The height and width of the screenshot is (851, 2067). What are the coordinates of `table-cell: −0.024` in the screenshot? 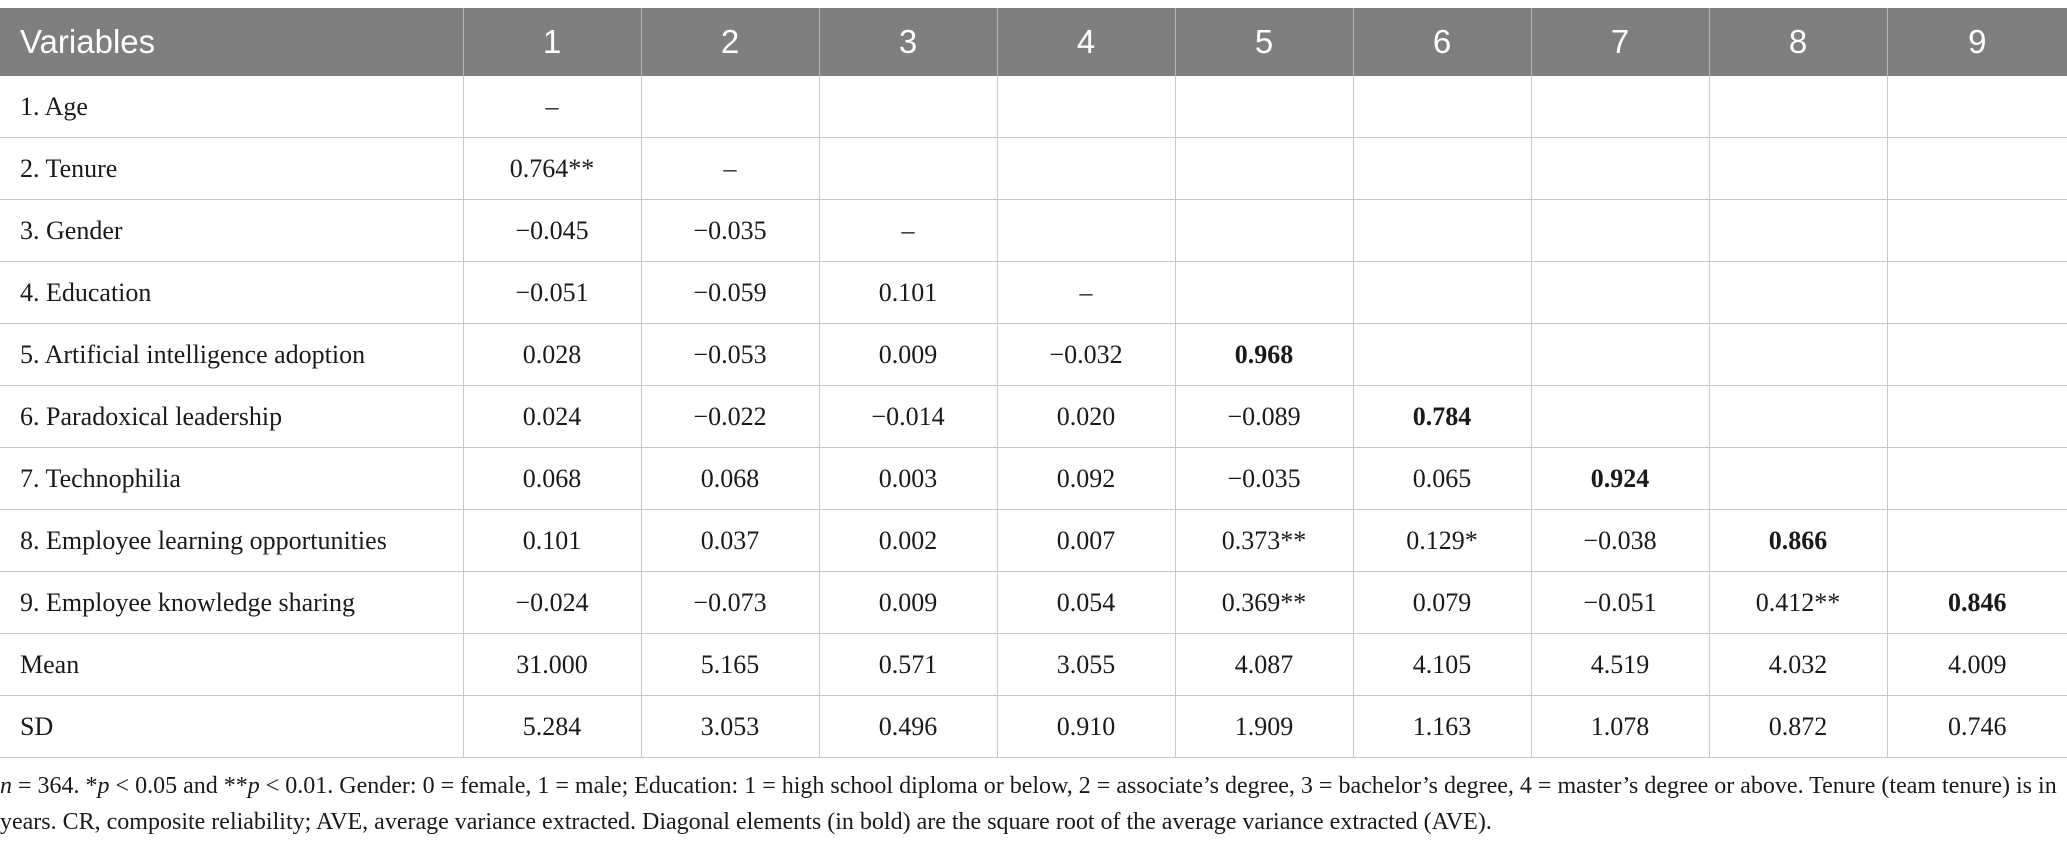 It's located at (551, 602).